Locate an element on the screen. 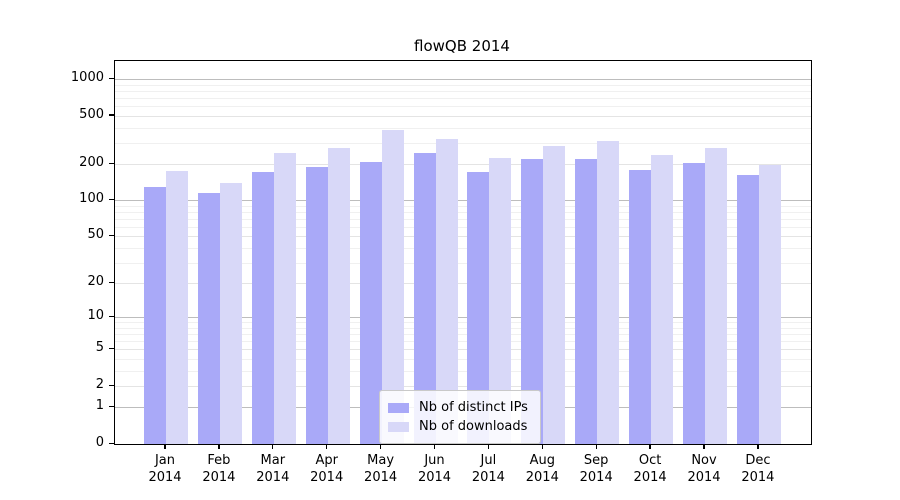 This screenshot has width=900, height=500. x-tick-month: Jul is located at coordinates (488, 460).